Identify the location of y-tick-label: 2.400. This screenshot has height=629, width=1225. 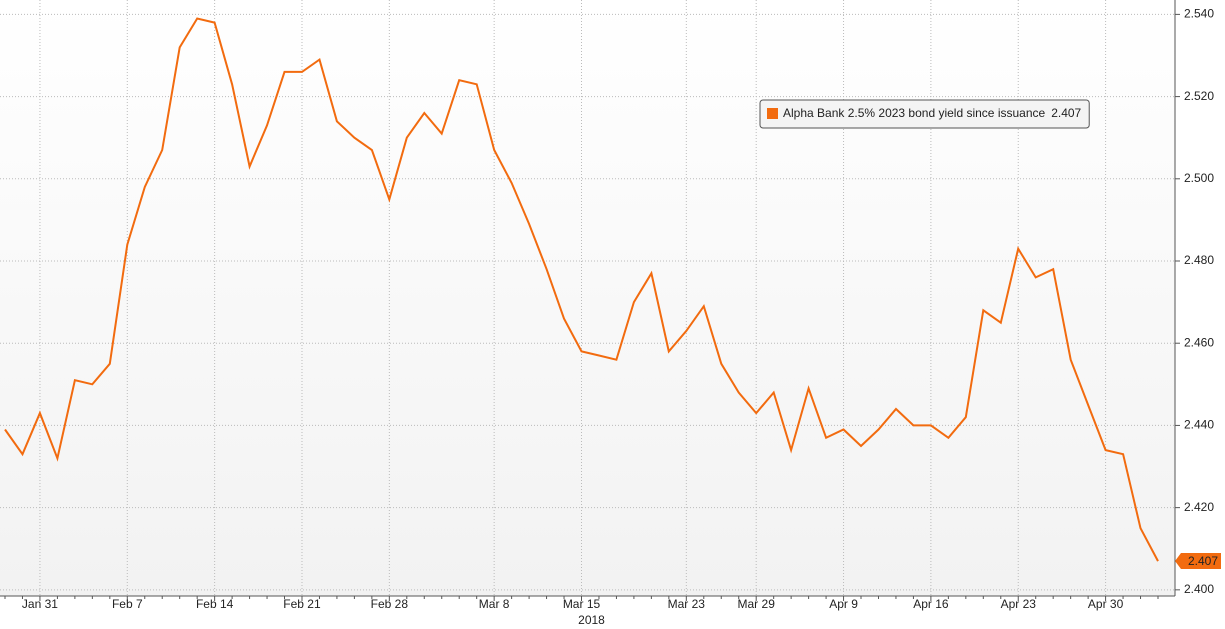
(1199, 589).